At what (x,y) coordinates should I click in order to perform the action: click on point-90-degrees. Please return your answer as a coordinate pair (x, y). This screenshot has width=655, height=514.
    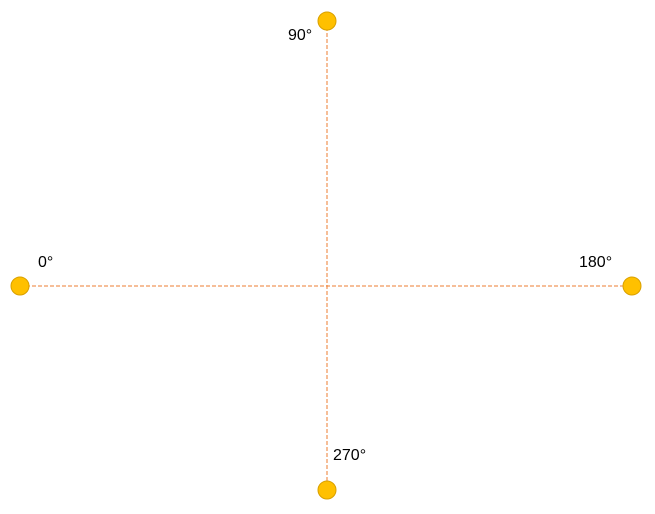
    Looking at the image, I should click on (327, 21).